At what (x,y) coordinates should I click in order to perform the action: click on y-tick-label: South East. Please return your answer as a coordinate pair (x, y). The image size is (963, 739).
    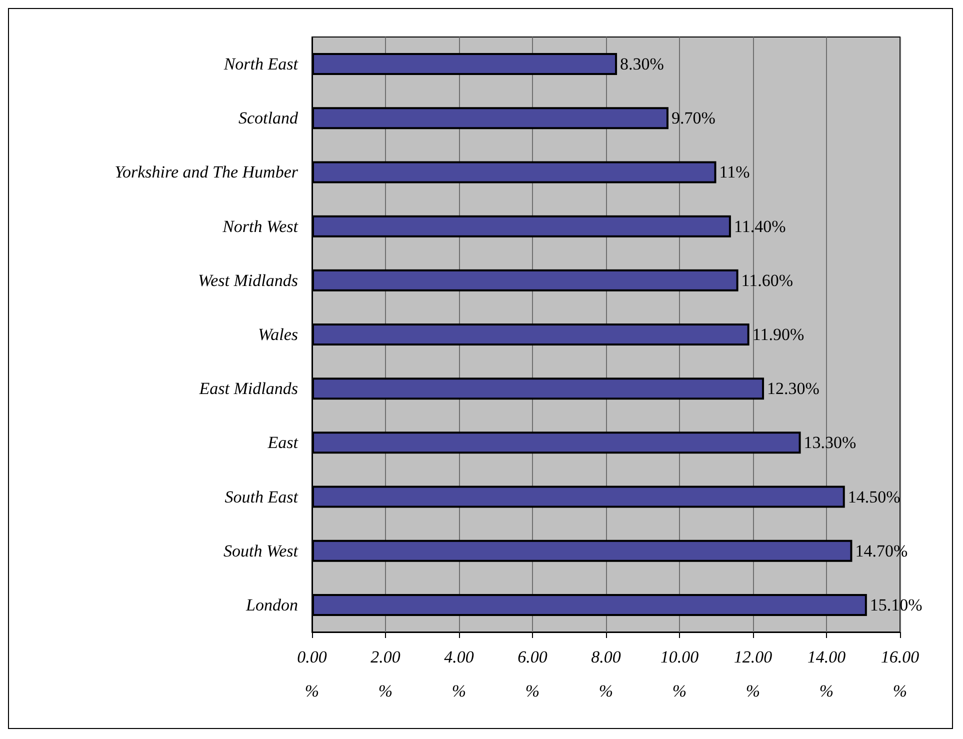
    Looking at the image, I should click on (262, 496).